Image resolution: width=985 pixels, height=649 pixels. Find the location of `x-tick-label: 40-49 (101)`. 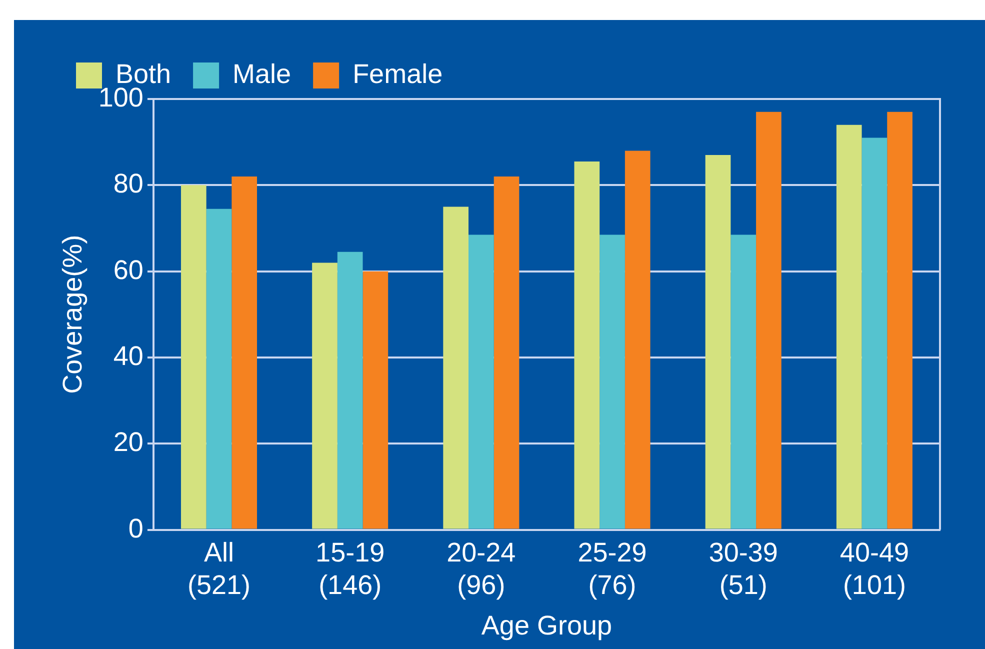

x-tick-label: 40-49 (101) is located at coordinates (874, 568).